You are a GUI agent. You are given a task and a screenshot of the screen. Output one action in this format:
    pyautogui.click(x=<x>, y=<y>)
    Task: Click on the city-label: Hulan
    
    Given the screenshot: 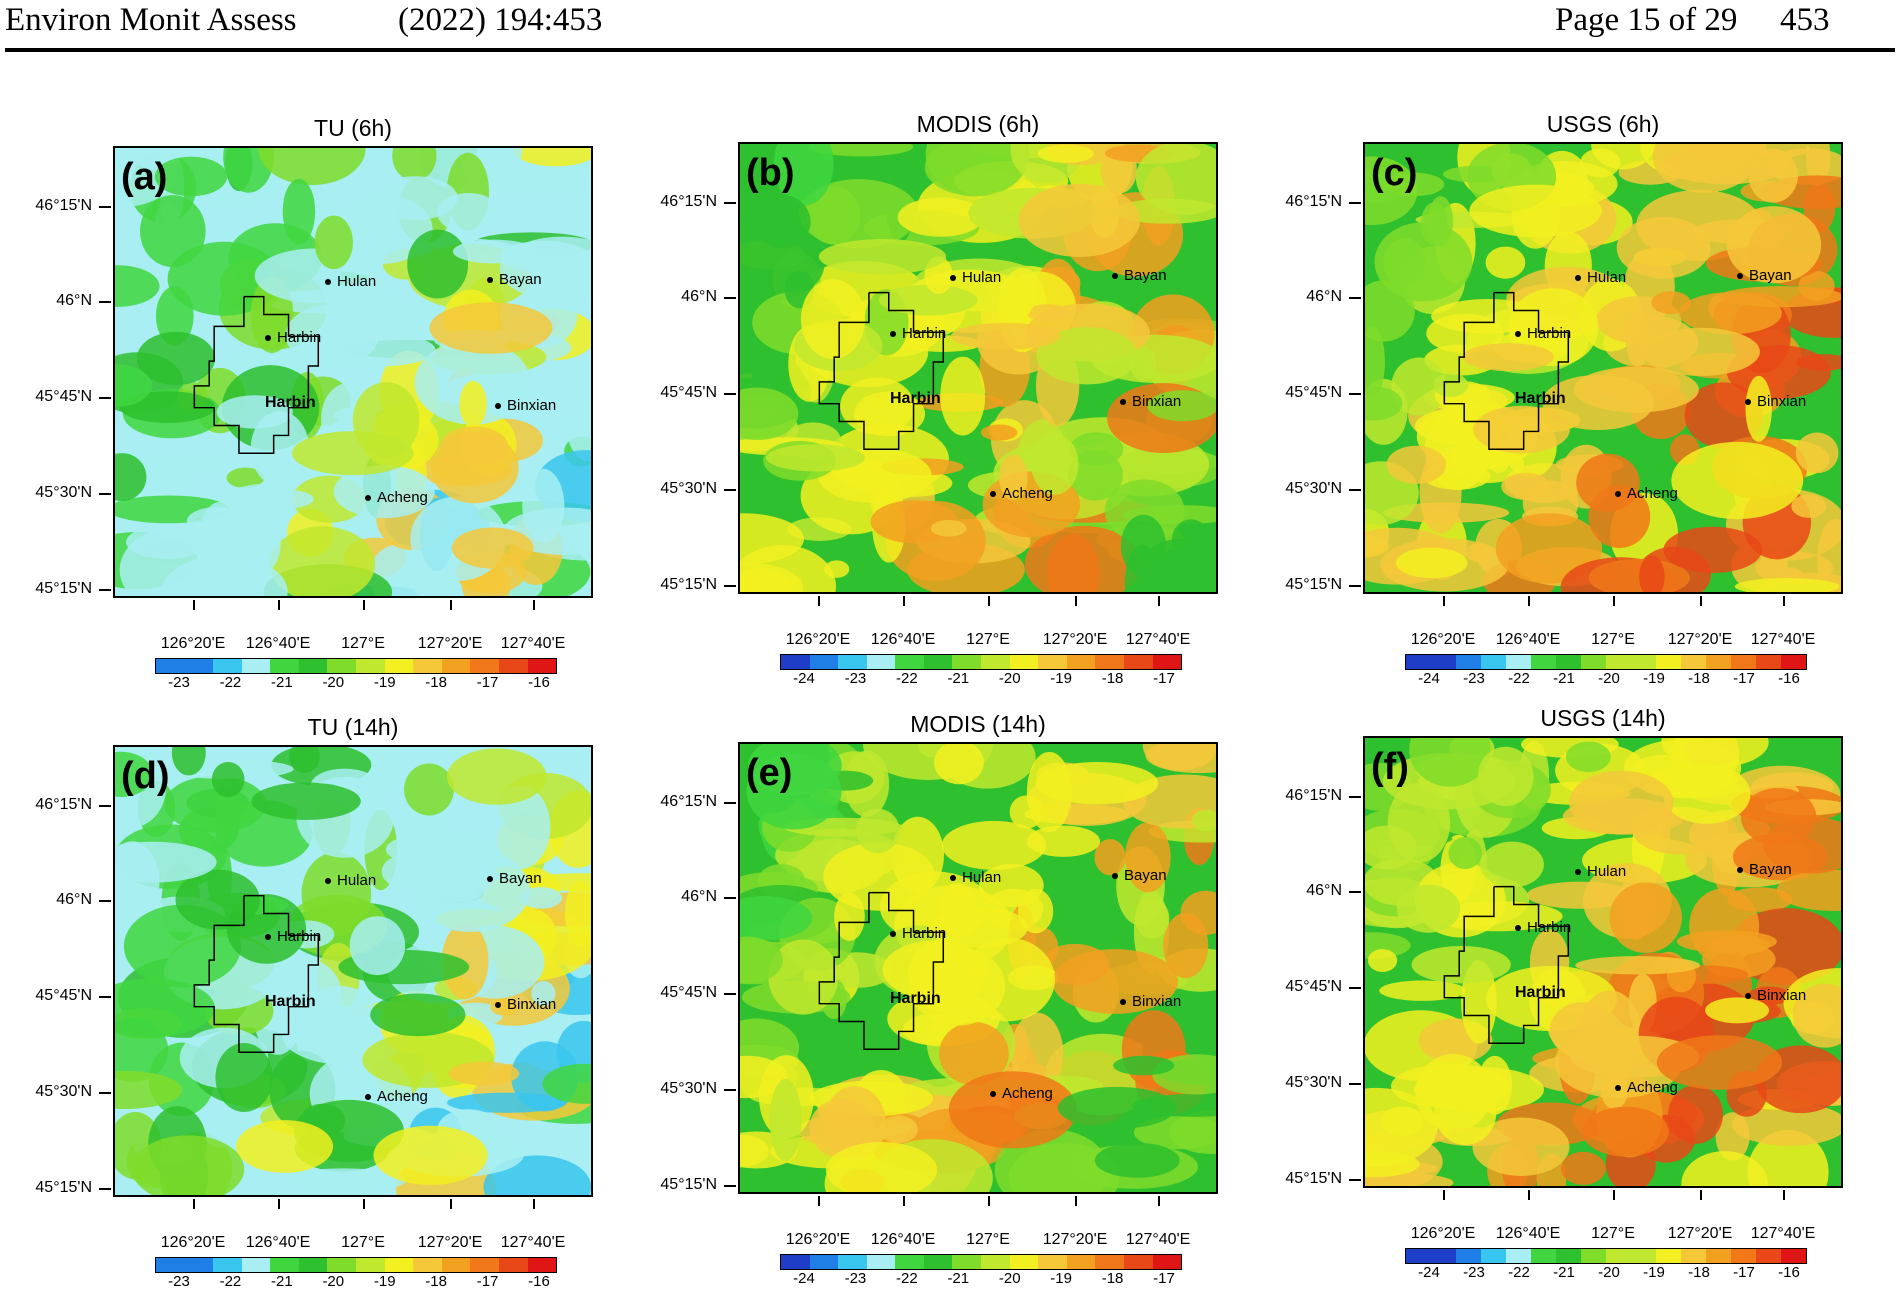 What is the action you would take?
    pyautogui.click(x=982, y=277)
    